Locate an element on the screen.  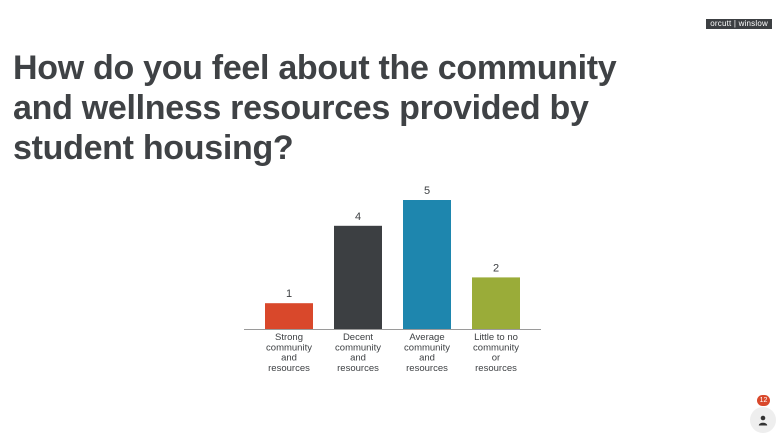
person-icon is located at coordinates (763, 420).